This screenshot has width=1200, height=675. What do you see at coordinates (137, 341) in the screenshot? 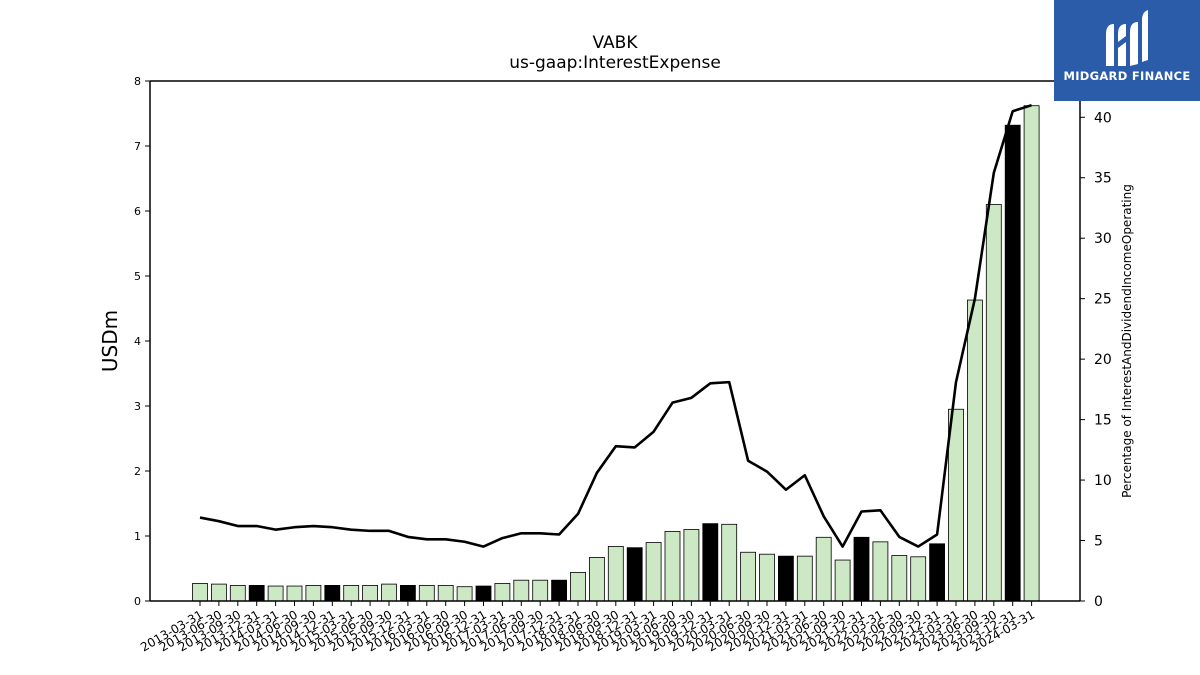
I see `y-tick-label: 4` at bounding box center [137, 341].